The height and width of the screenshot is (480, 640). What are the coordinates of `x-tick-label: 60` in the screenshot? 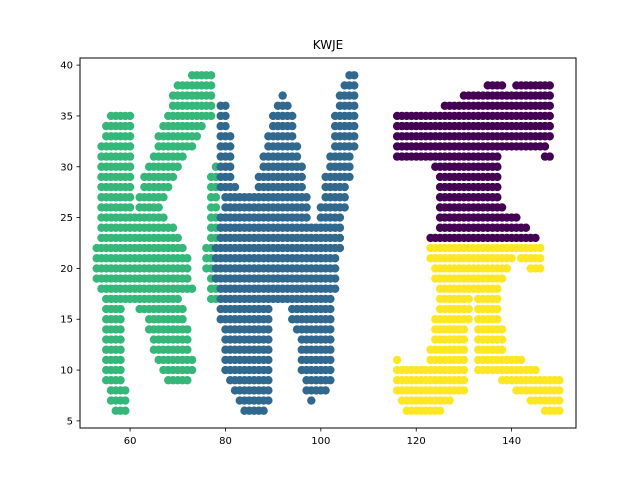 It's located at (130, 441).